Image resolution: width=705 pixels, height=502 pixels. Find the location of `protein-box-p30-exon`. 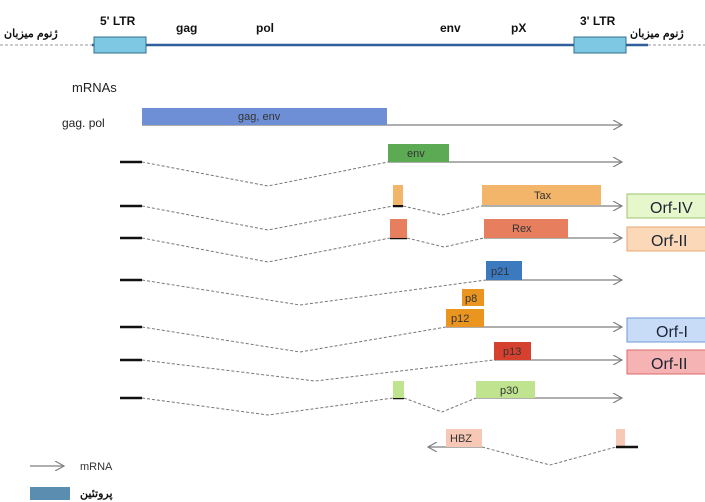

protein-box-p30-exon is located at coordinates (398, 389).